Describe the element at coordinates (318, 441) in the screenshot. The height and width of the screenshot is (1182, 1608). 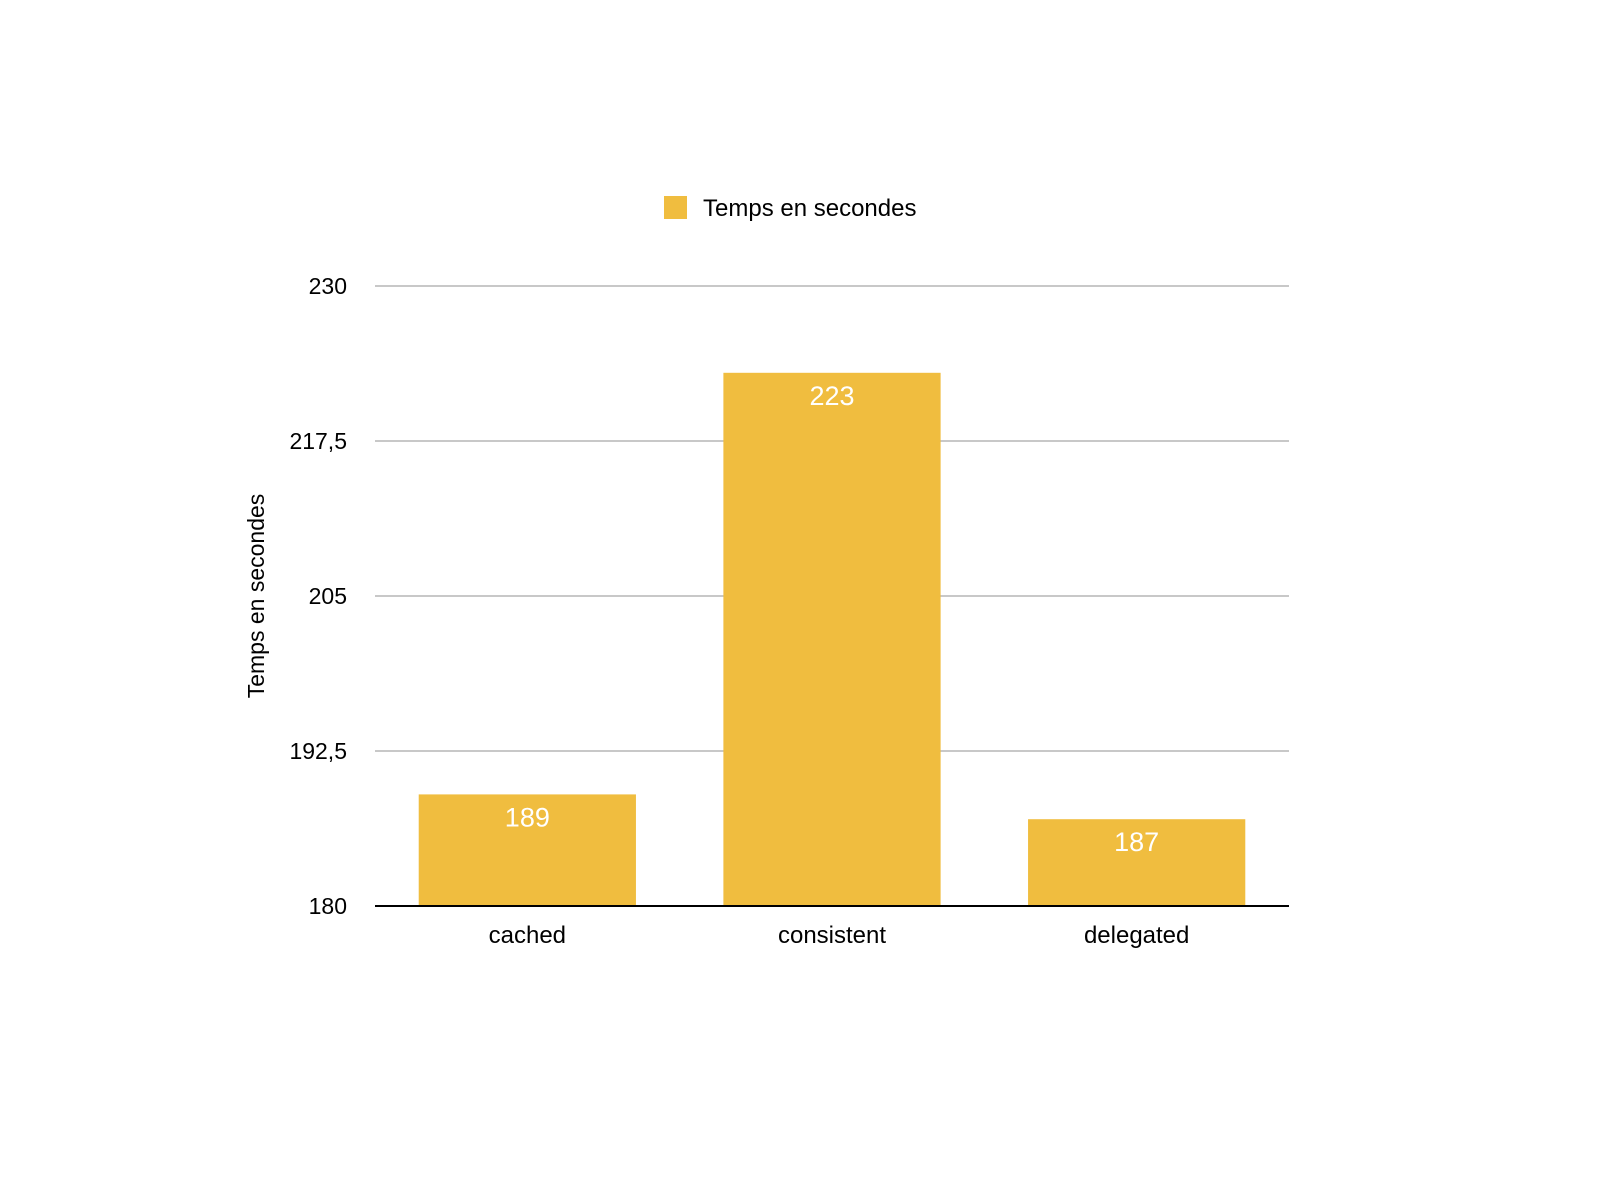
I see `y-tick-label: 217,5` at that location.